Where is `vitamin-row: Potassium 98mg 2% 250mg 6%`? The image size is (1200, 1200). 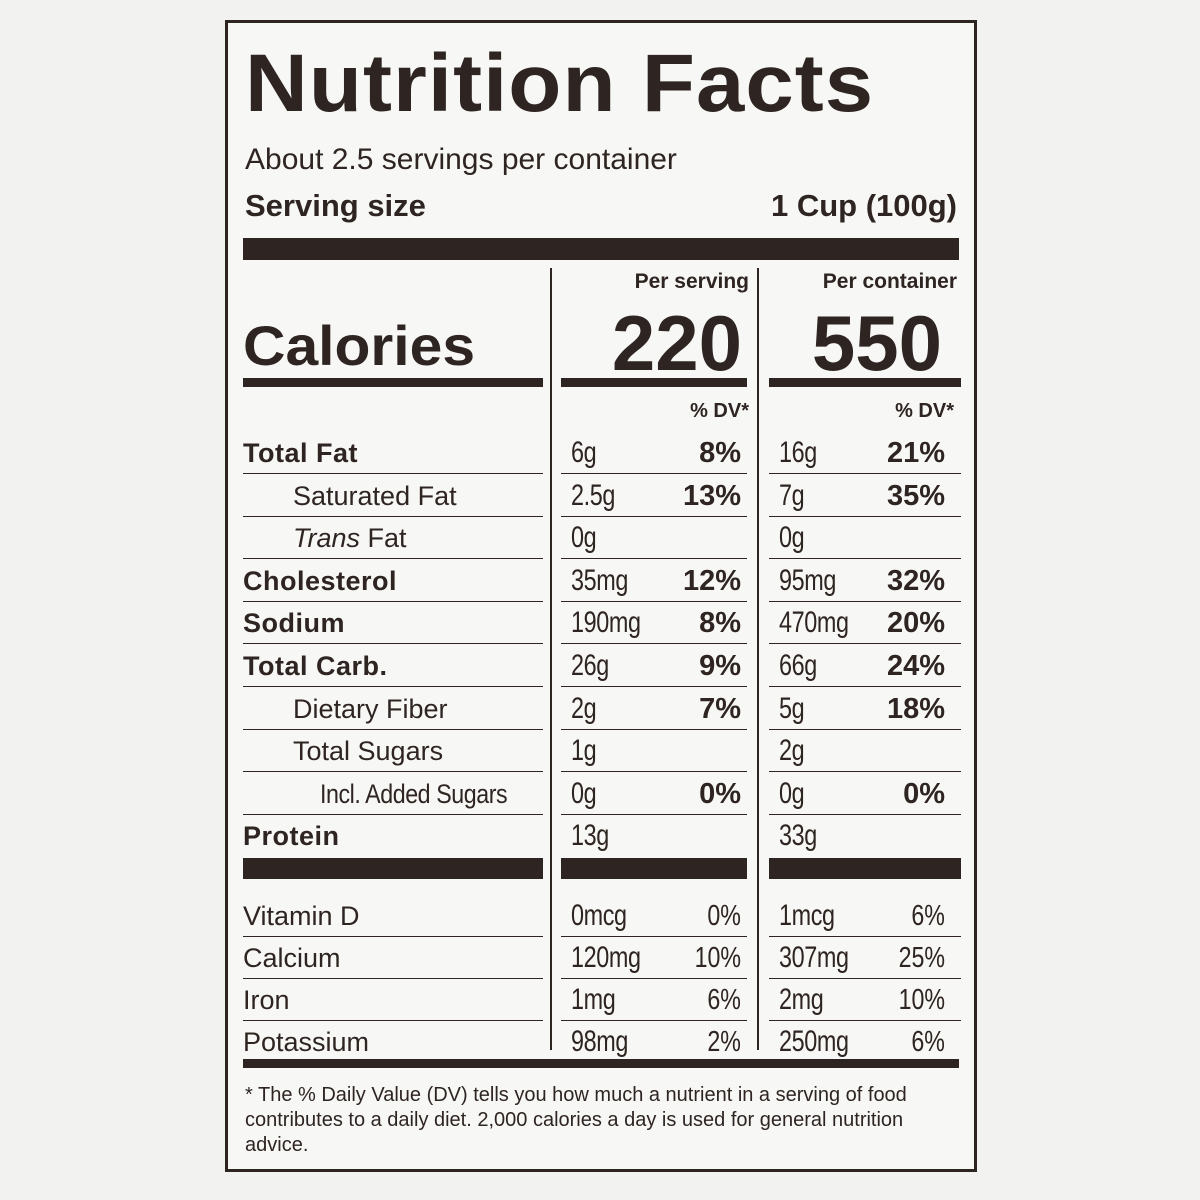 vitamin-row: Potassium 98mg 2% 250mg 6% is located at coordinates (601, 1042).